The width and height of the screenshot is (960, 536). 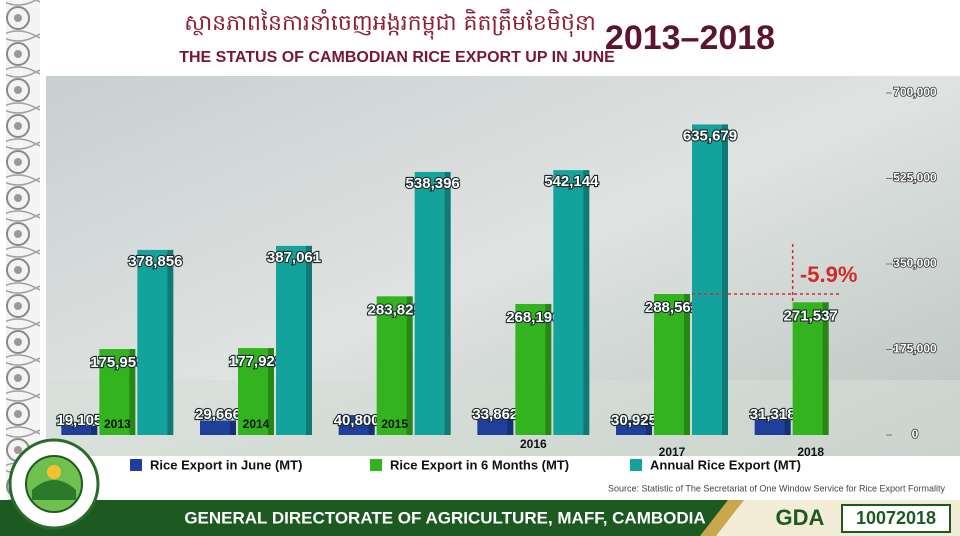 What do you see at coordinates (915, 349) in the screenshot?
I see `y-tick-label: 175,000` at bounding box center [915, 349].